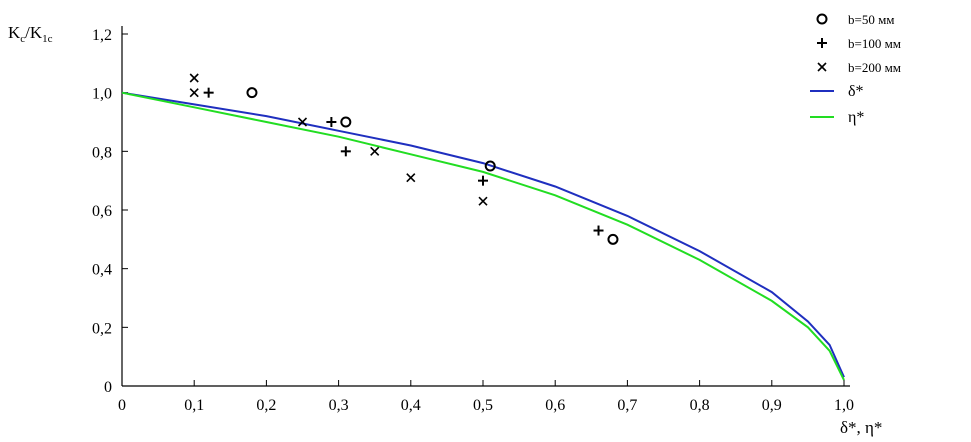  I want to click on x-axis-label: δ*, η*, so click(861, 427).